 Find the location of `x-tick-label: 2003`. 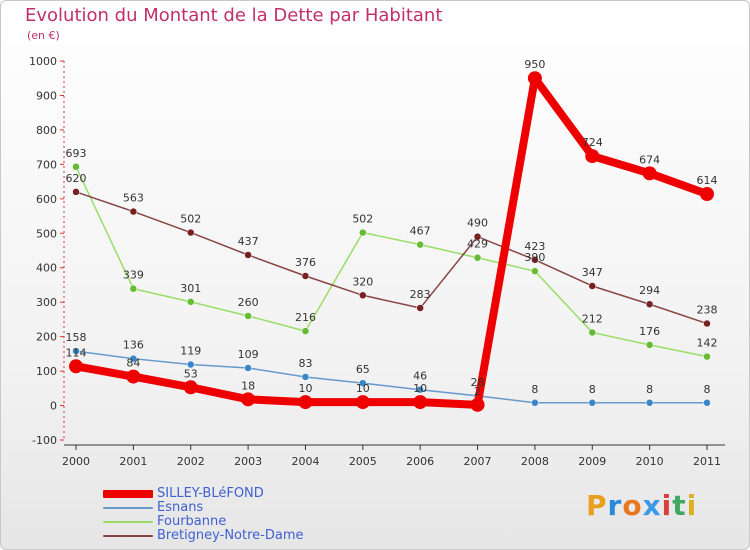

x-tick-label: 2003 is located at coordinates (248, 461).